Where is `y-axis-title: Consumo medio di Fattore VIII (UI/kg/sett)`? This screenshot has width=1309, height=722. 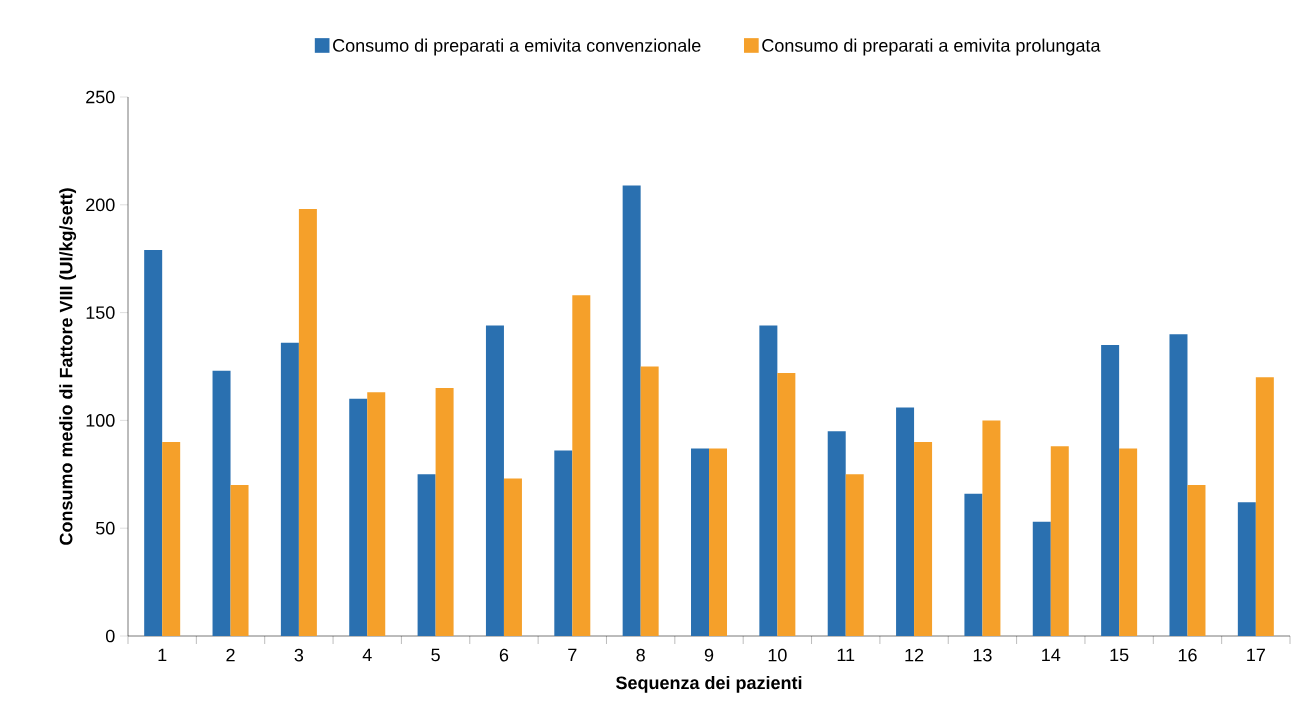
y-axis-title: Consumo medio di Fattore VIII (UI/kg/sett) is located at coordinates (68, 366).